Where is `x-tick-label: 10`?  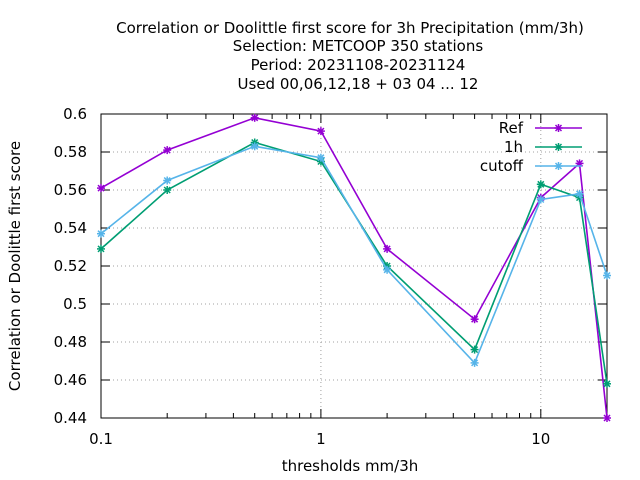
x-tick-label: 10 is located at coordinates (540, 439).